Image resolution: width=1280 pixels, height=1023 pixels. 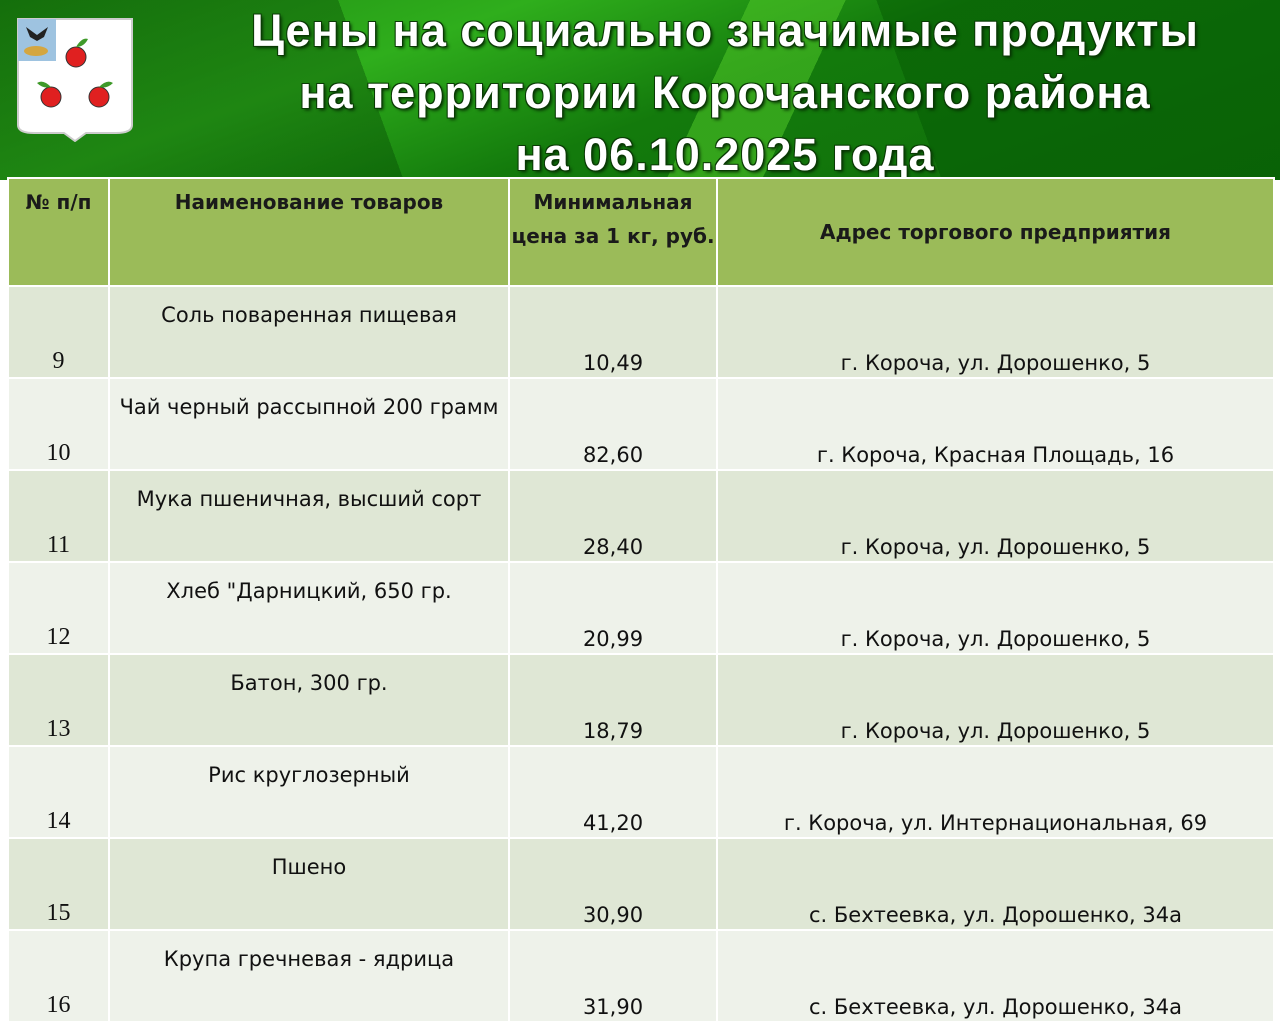 What do you see at coordinates (309, 976) in the screenshot?
I see `cell-product-name: Крупа гречневая - ядрица` at bounding box center [309, 976].